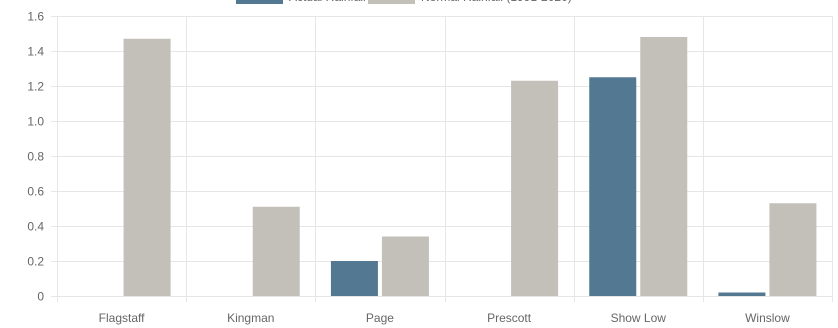  Describe the element at coordinates (509, 318) in the screenshot. I see `x-tick-label: Prescott` at that location.